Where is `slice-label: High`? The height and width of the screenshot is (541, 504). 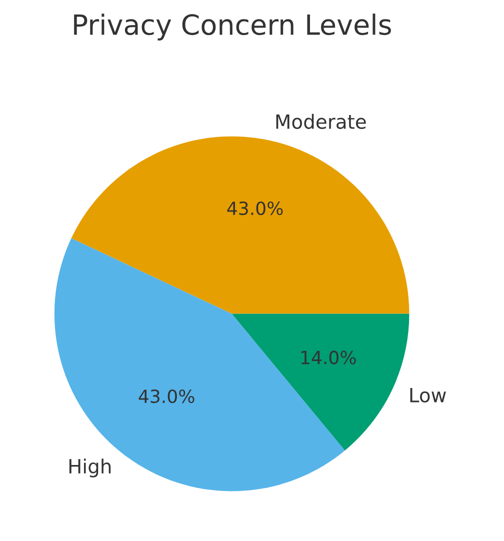
slice-label: High is located at coordinates (90, 468).